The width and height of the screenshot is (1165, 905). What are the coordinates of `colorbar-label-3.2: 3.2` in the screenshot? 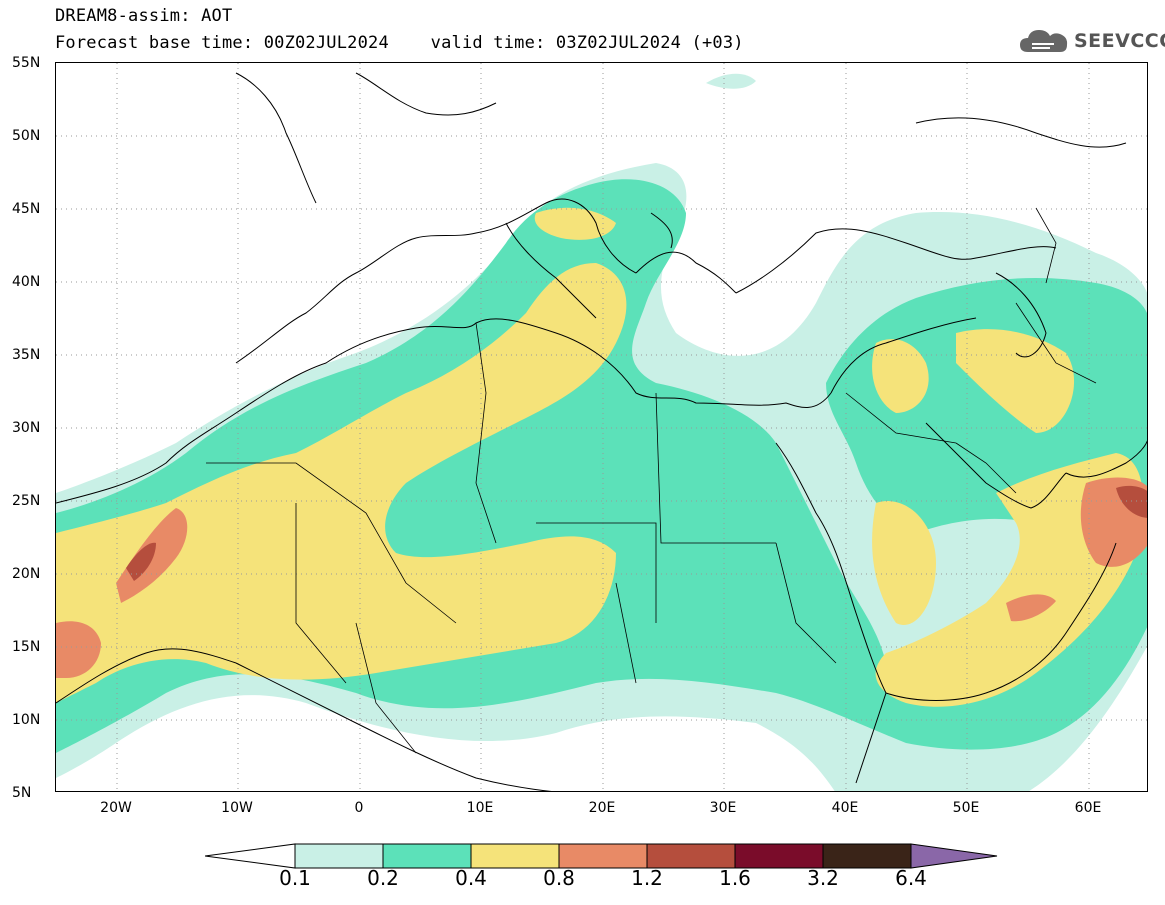 It's located at (823, 878).